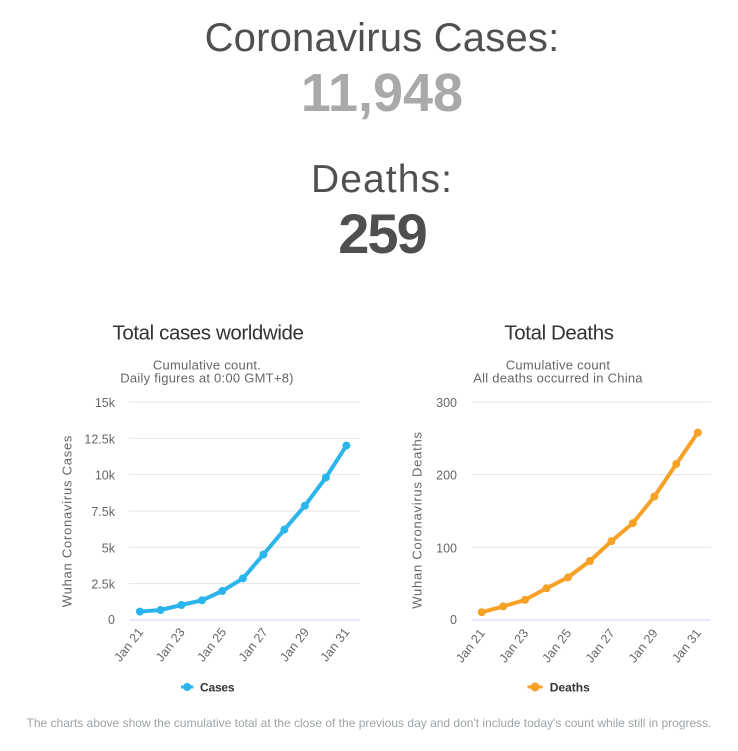 The image size is (738, 751). Describe the element at coordinates (558, 333) in the screenshot. I see `svg-text: Total Deaths` at that location.